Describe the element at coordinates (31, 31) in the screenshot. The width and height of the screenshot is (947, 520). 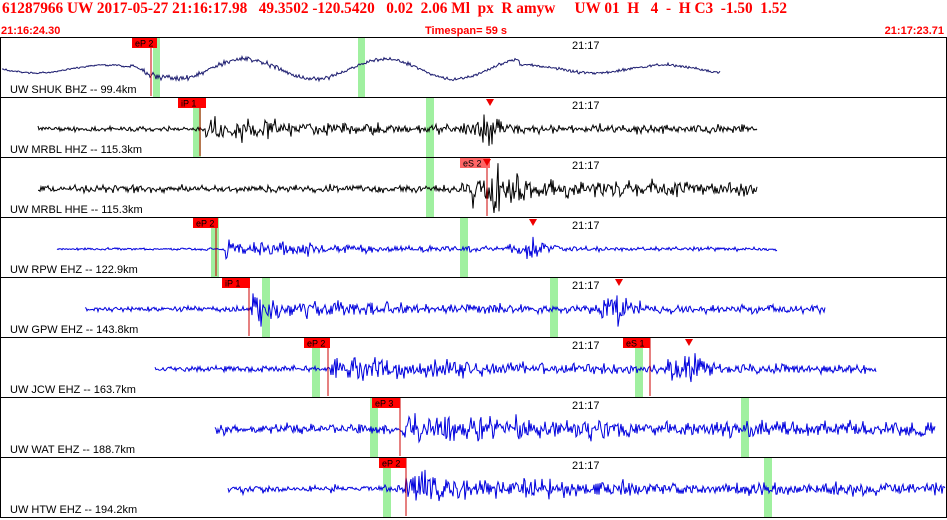
I see `window-start-time: 21:16:24.30` at that location.